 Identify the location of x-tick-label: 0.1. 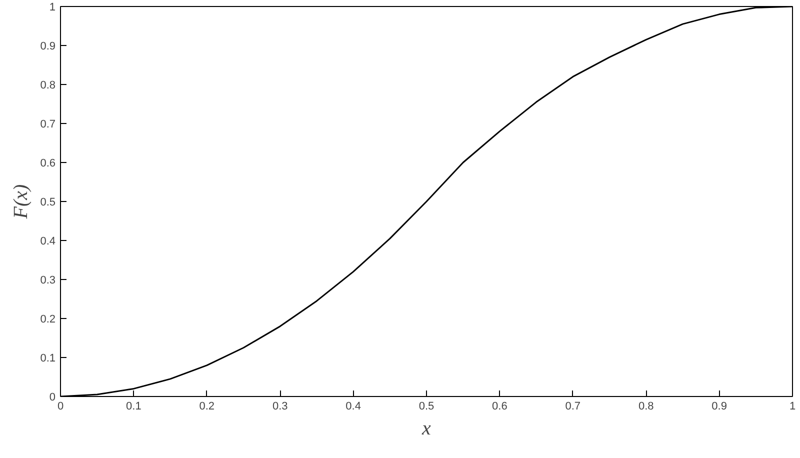
(134, 406).